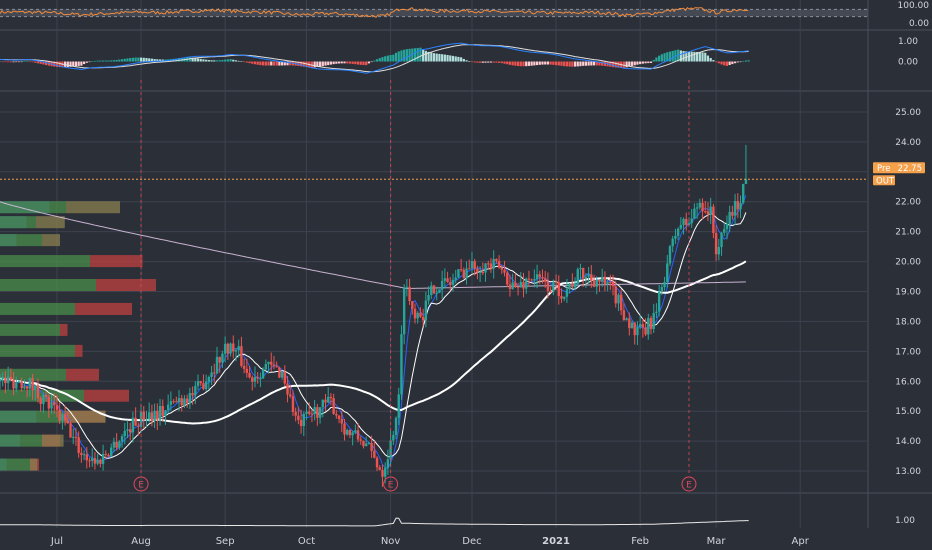 This screenshot has width=932, height=550. Describe the element at coordinates (373, 245) in the screenshot. I see `moving-average-line` at that location.